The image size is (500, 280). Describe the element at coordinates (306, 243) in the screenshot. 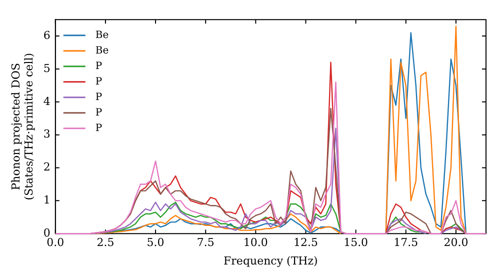

I see `x-tick-label: 12.5` at that location.